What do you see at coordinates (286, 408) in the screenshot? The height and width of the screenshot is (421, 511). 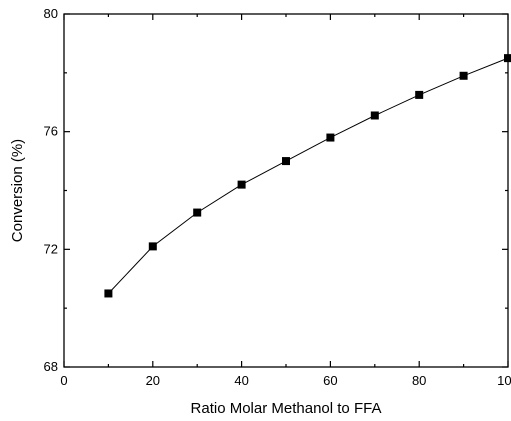 I see `x-axis-title: Ratio Molar Methanol to FFA` at bounding box center [286, 408].